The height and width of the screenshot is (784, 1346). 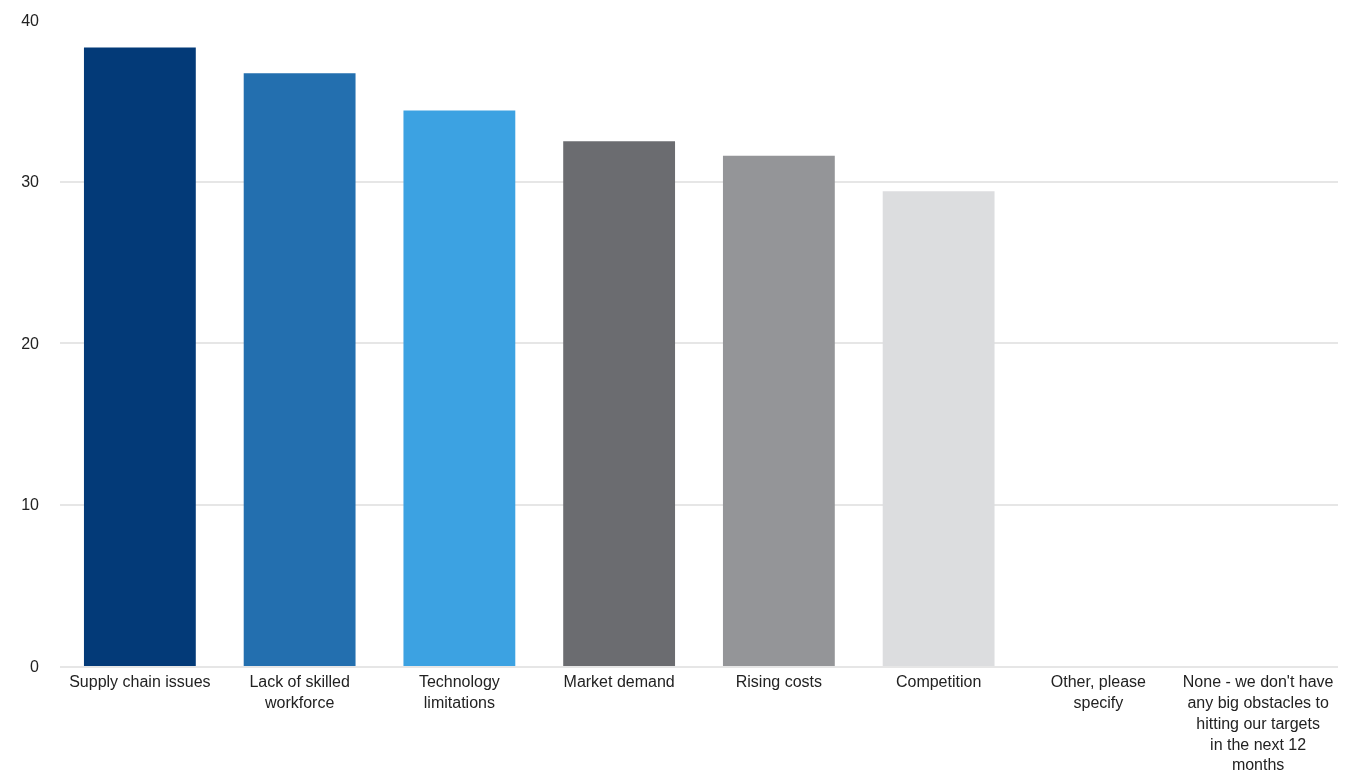 I want to click on y-tick-label: 40, so click(x=30, y=20).